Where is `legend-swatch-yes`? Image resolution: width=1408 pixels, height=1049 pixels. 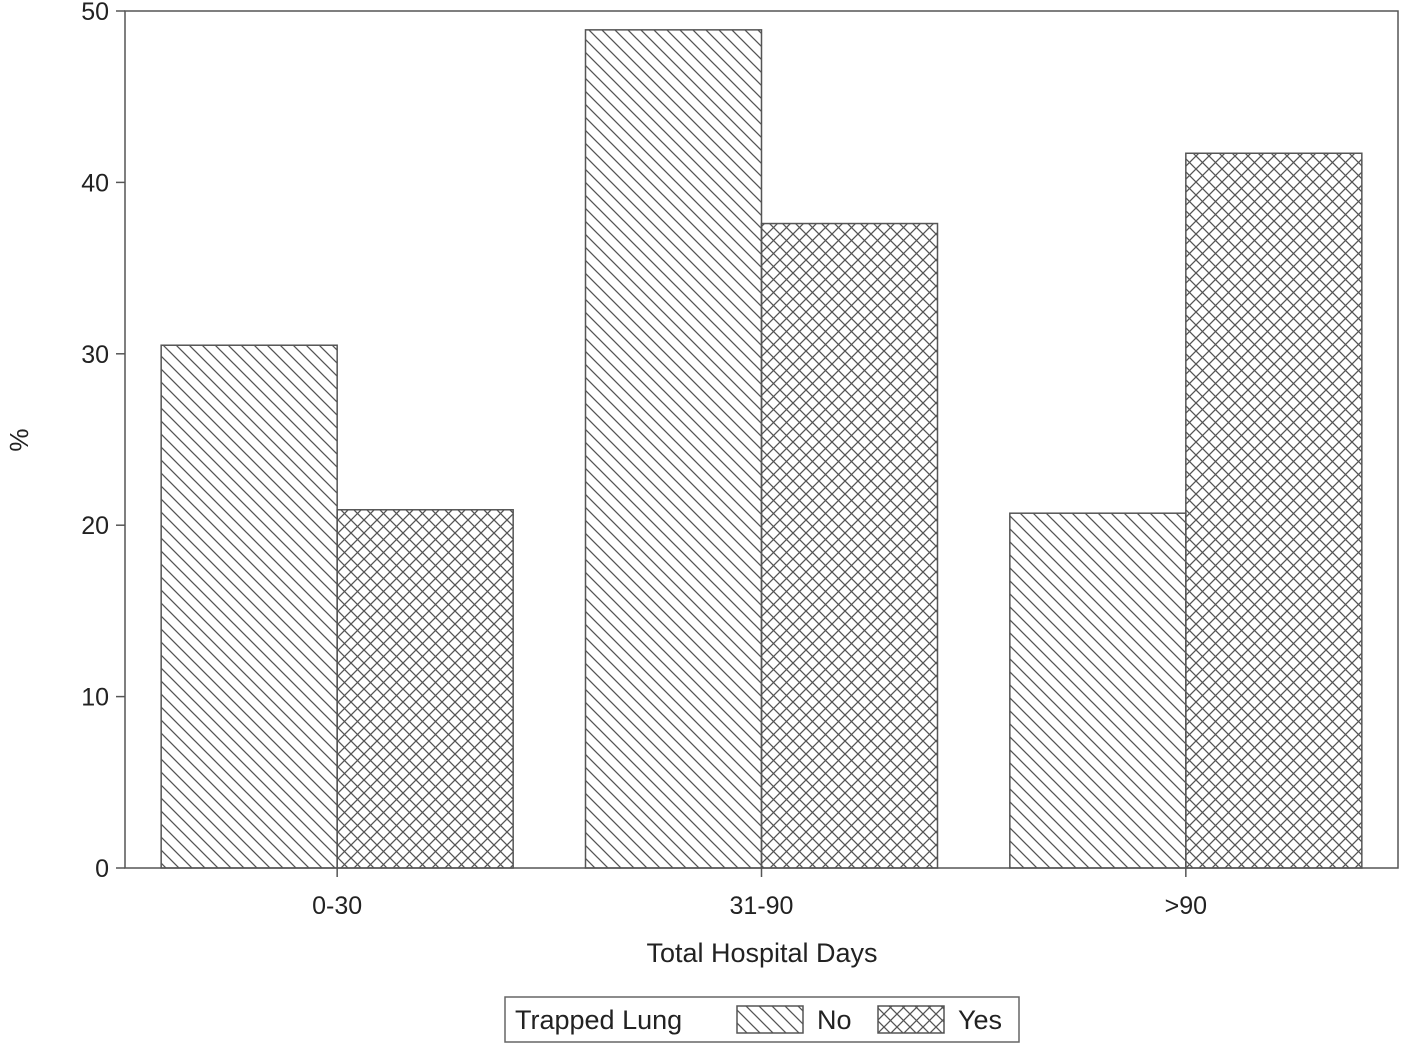 legend-swatch-yes is located at coordinates (911, 1019).